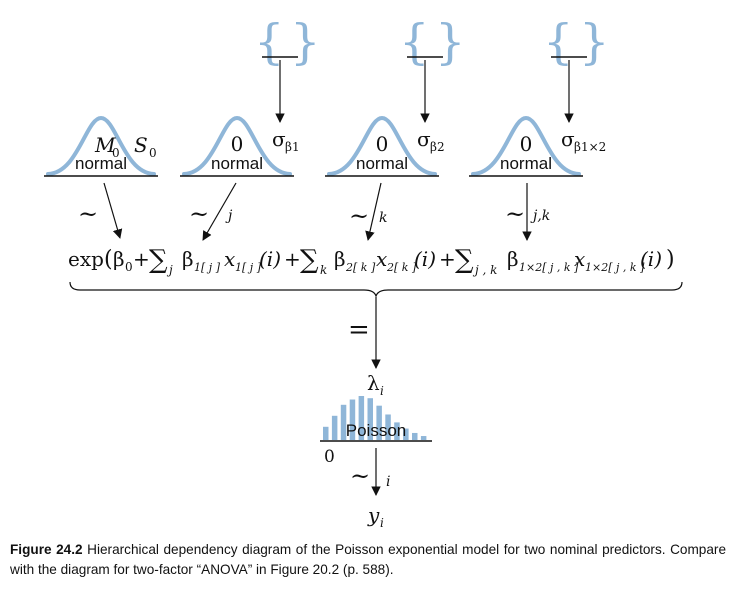  What do you see at coordinates (46, 549) in the screenshot?
I see `caption-label: Figure 24.2` at bounding box center [46, 549].